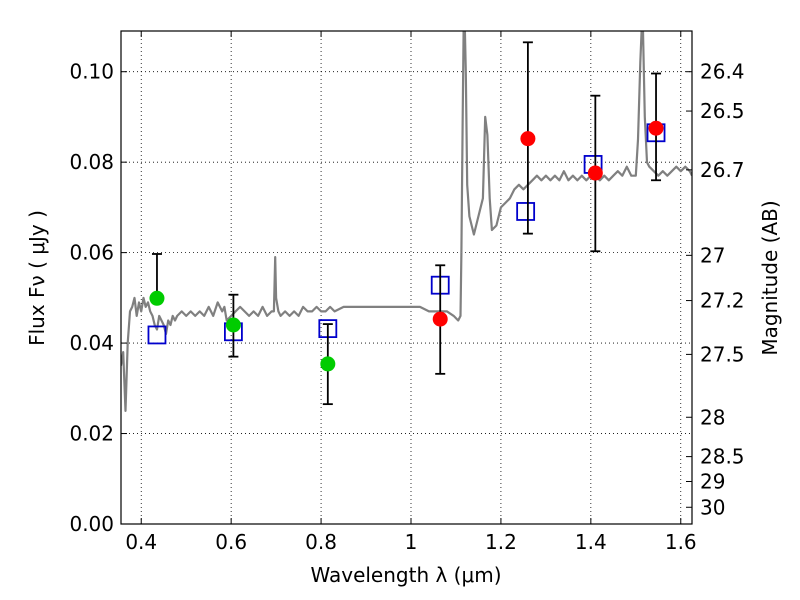  I want to click on x-axis-label: Wavelength λ (μm), so click(405, 575).